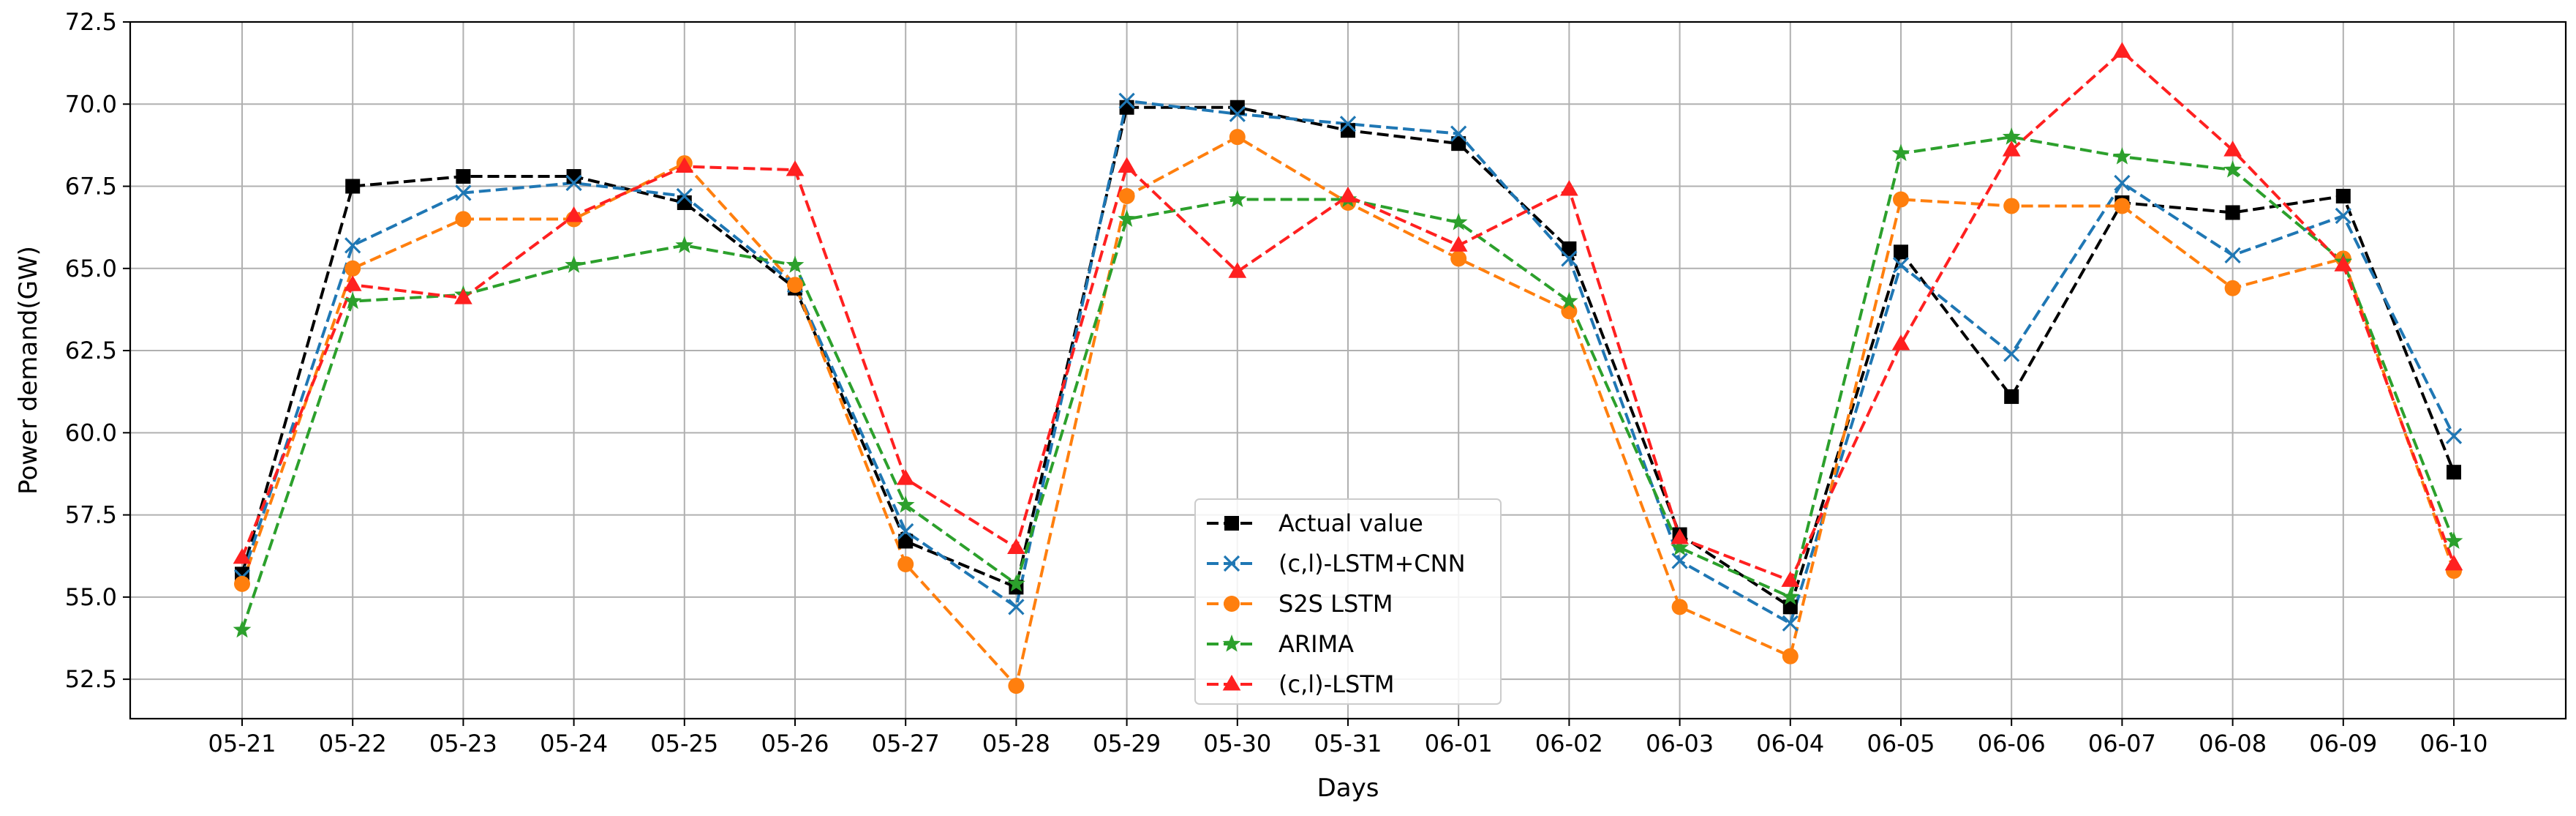  Describe the element at coordinates (1348, 743) in the screenshot. I see `x-tick-label: 05-31` at that location.